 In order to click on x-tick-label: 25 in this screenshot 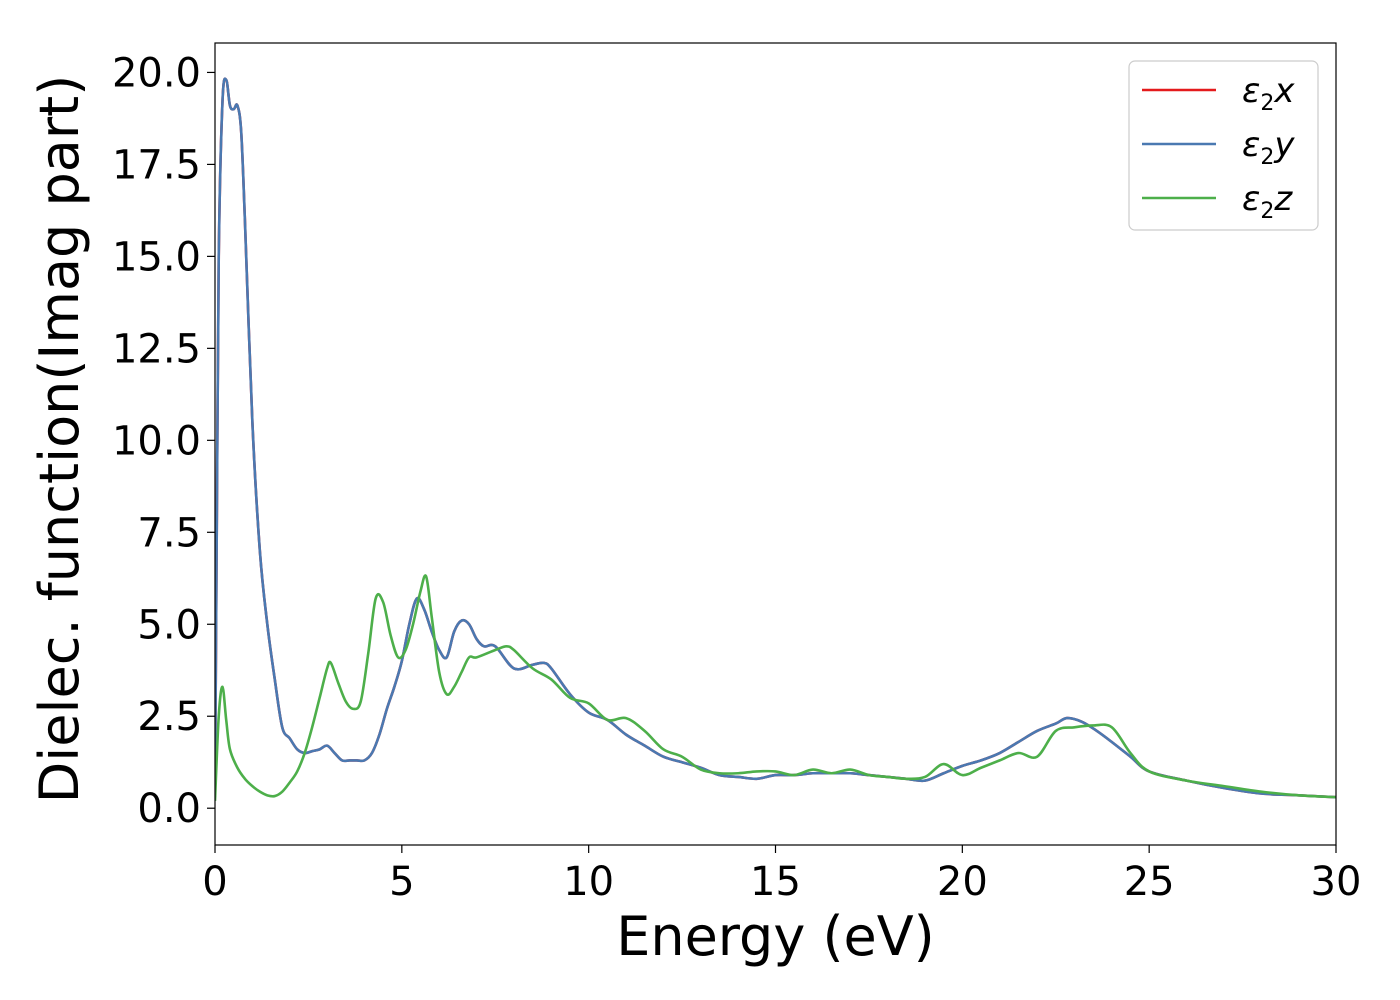, I will do `click(1149, 882)`.